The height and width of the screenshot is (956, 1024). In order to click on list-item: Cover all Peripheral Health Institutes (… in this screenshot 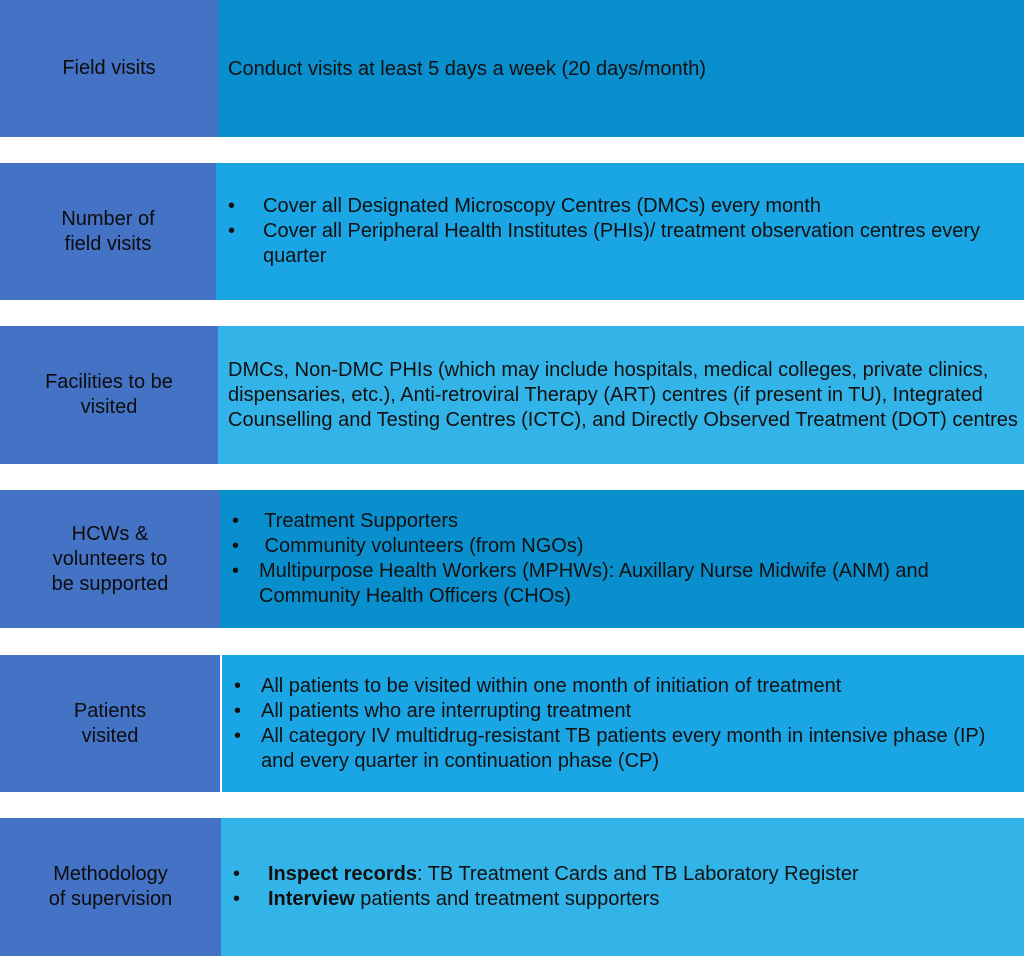, I will do `click(622, 244)`.